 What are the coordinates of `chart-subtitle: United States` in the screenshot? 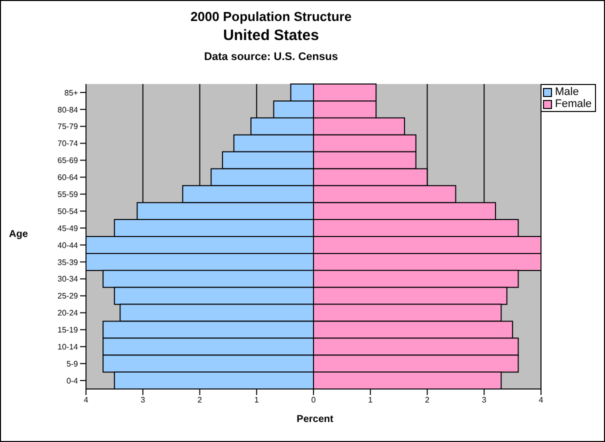 It's located at (271, 35).